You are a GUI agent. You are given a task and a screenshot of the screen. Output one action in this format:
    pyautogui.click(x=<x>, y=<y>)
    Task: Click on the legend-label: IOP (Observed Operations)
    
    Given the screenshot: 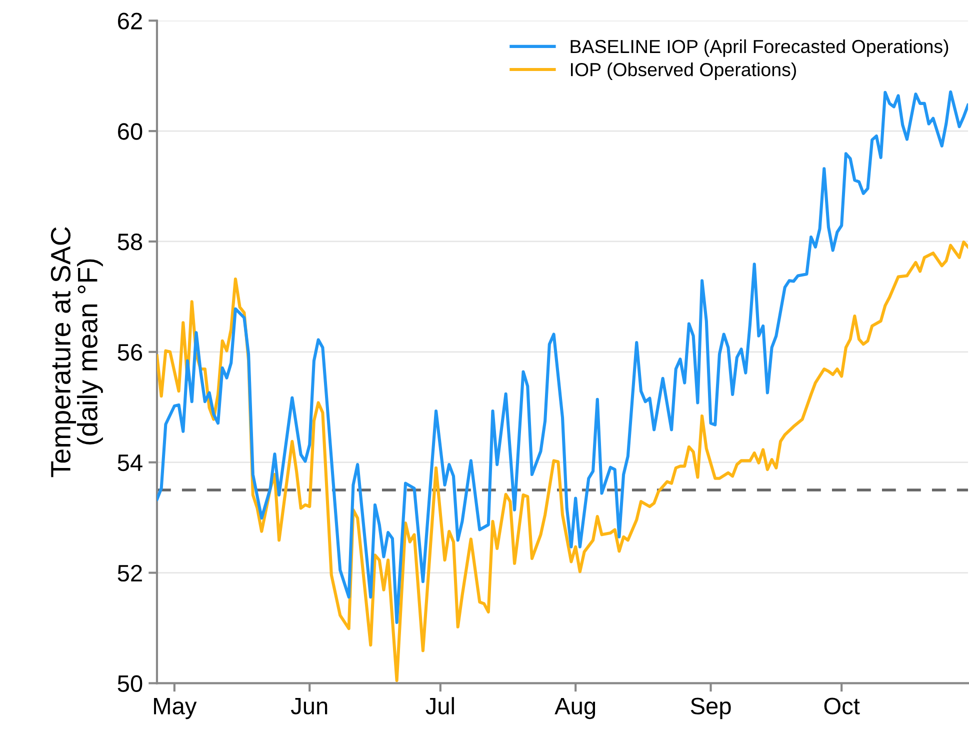 What is the action you would take?
    pyautogui.click(x=683, y=71)
    